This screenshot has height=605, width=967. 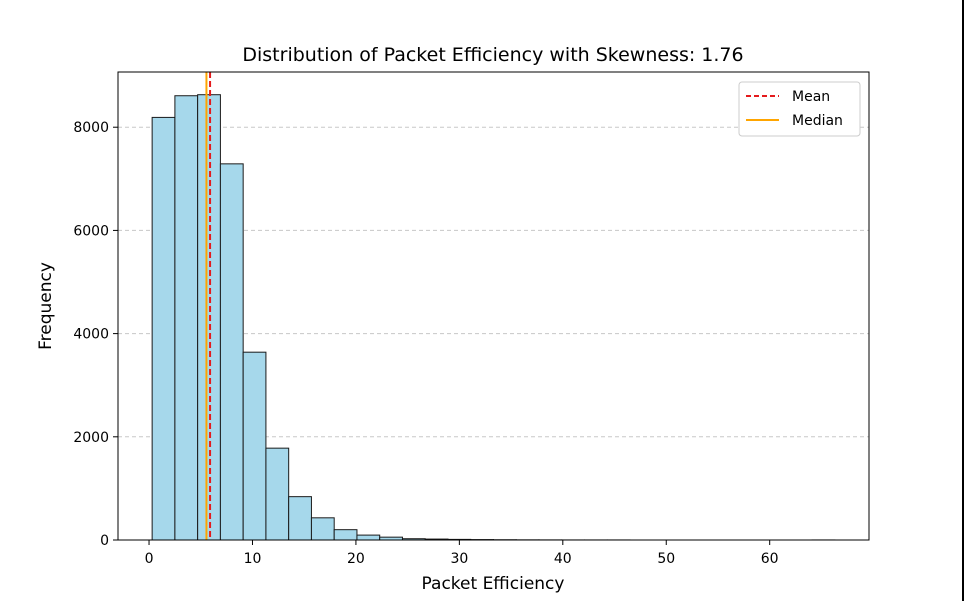 What do you see at coordinates (817, 121) in the screenshot?
I see `legend-median-label: Median` at bounding box center [817, 121].